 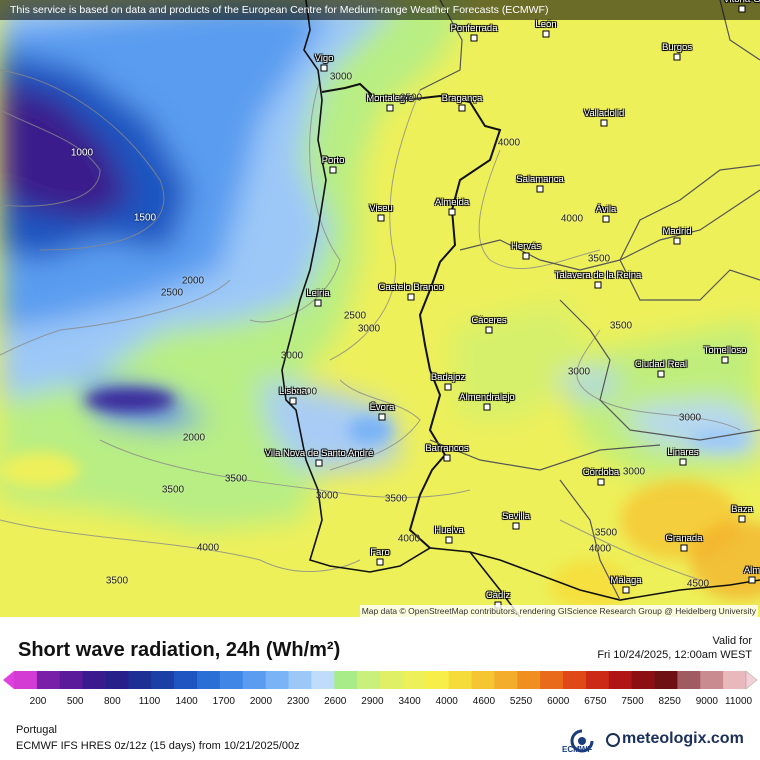 What do you see at coordinates (546, 24) in the screenshot?
I see `city-label: León` at bounding box center [546, 24].